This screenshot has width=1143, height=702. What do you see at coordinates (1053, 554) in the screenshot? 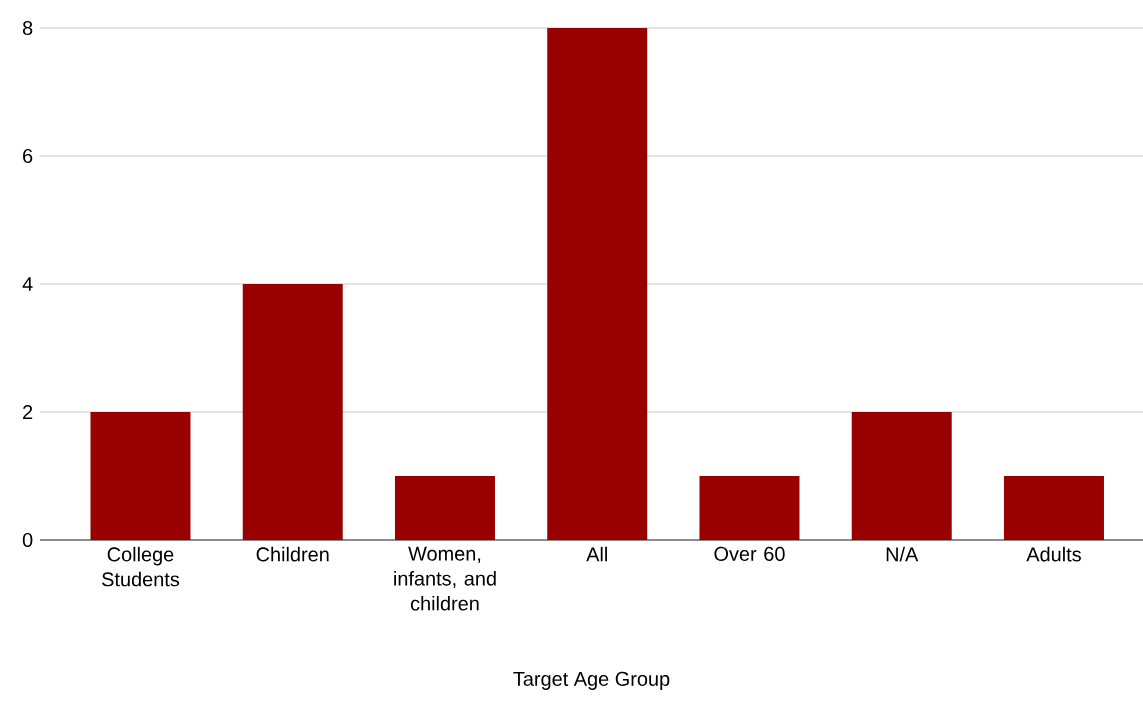
I see `x-tick-label: Adults` at bounding box center [1053, 554].